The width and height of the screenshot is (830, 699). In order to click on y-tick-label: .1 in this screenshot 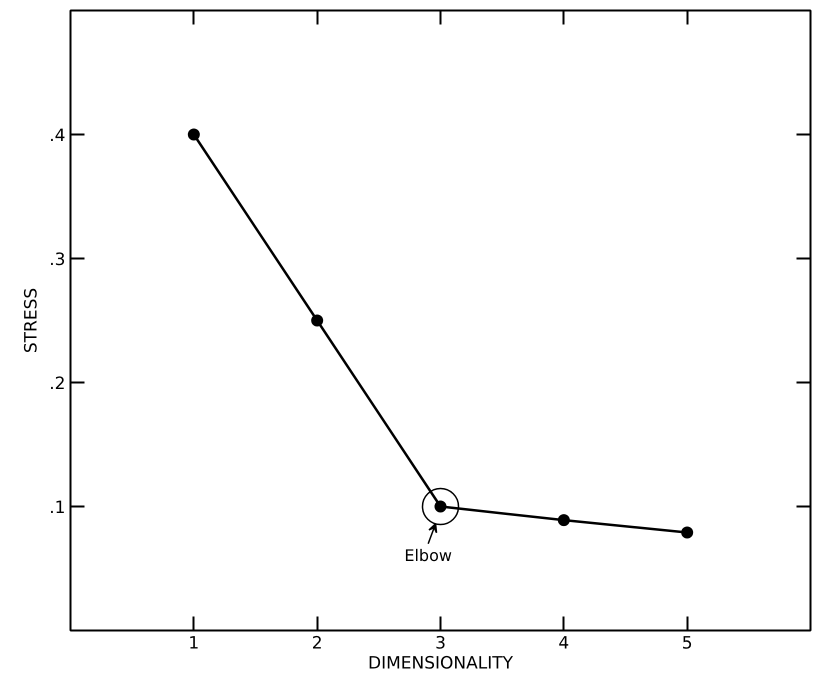, I will do `click(57, 508)`.